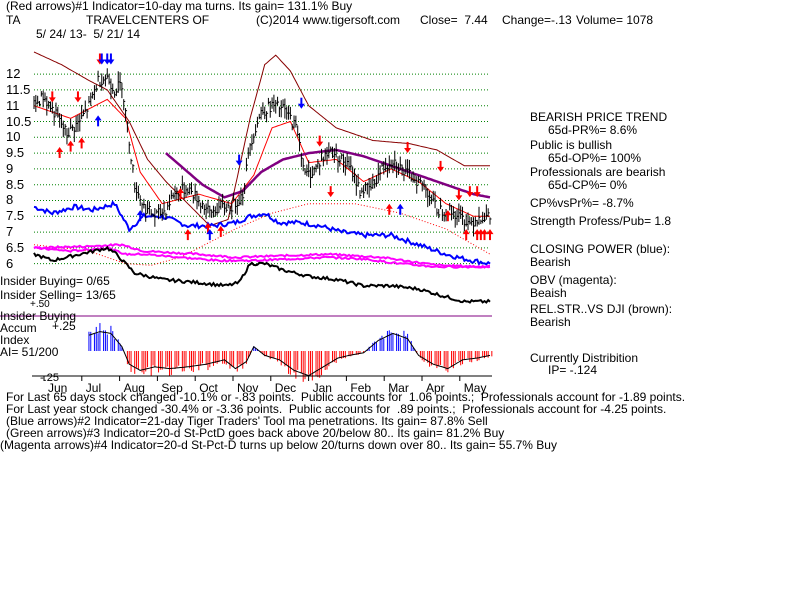 The image size is (800, 600). Describe the element at coordinates (38, 316) in the screenshot. I see `insider-buying-label: Insider Buying` at that location.